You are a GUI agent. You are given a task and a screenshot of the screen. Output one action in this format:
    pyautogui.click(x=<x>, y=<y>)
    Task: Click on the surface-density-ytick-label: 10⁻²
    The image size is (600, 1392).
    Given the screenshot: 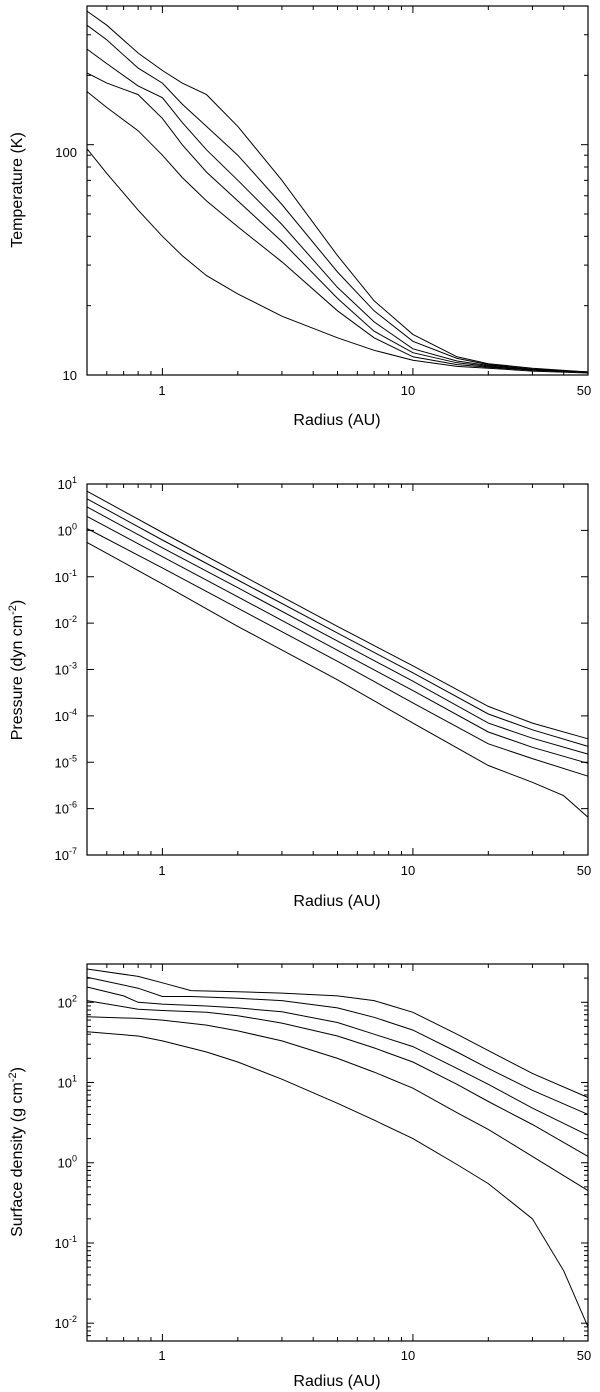 What is the action you would take?
    pyautogui.click(x=66, y=1322)
    